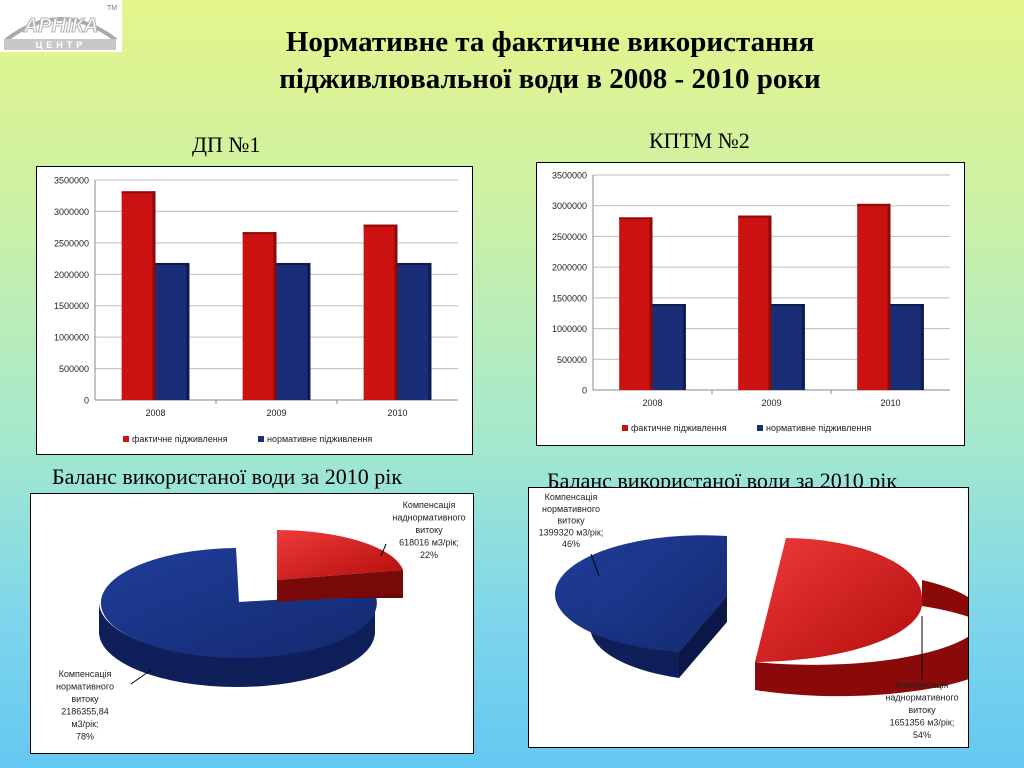  What do you see at coordinates (429, 543) in the screenshot?
I see `pie-label-line: 618016 м3/рік;` at bounding box center [429, 543].